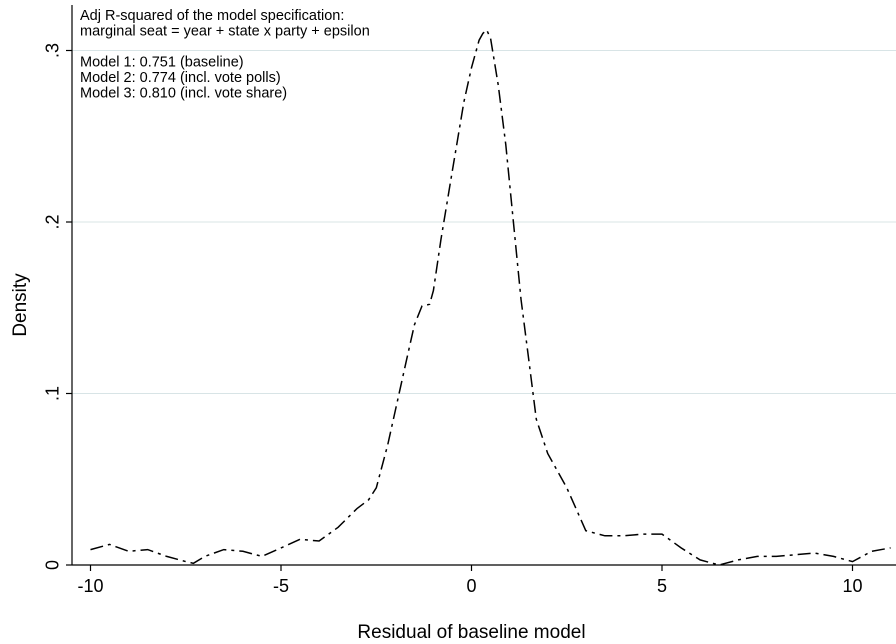 The image size is (896, 644). Describe the element at coordinates (183, 94) in the screenshot. I see `annotation-line: Model 3: 0.810 (incl. vote share)` at that location.